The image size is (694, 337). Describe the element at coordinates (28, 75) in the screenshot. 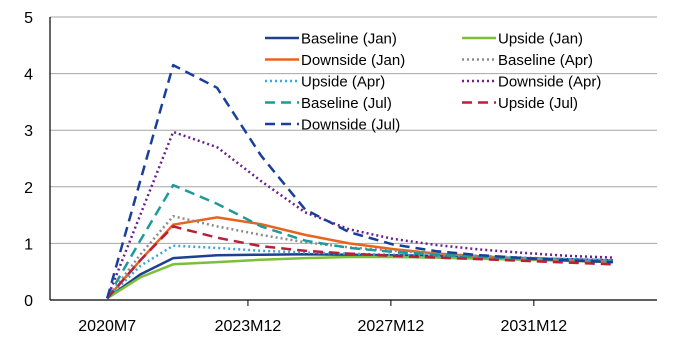

I see `y-tick-label: 4` at that location.